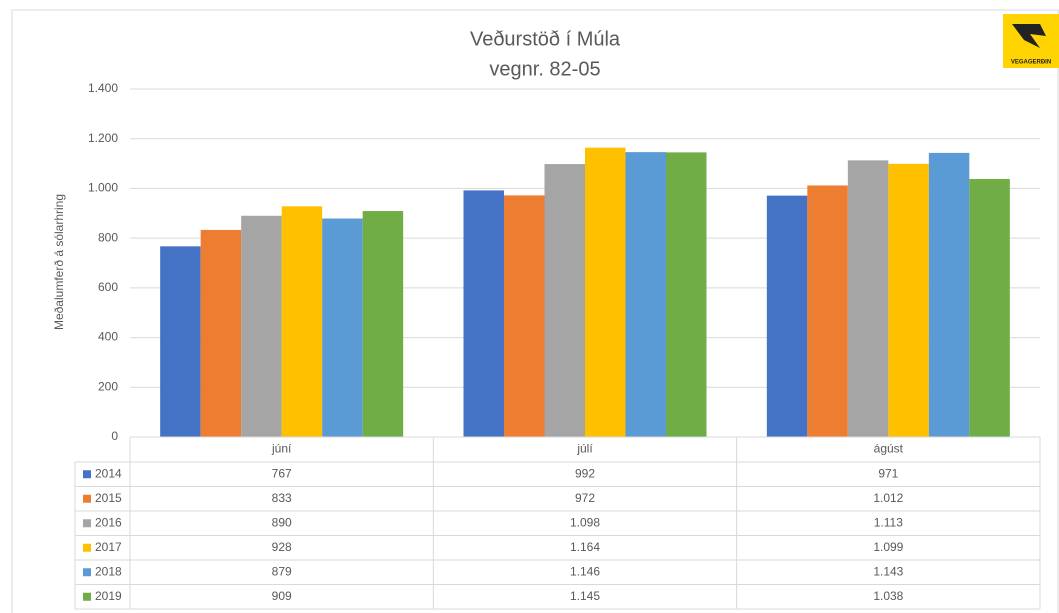  Describe the element at coordinates (585, 522) in the screenshot. I see `table-cell: 1.098` at that location.